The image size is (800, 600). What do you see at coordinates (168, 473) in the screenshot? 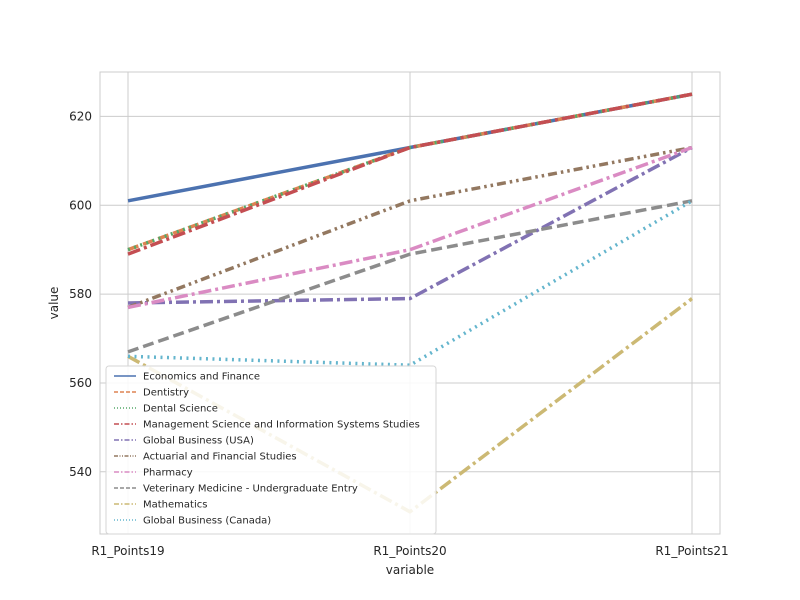
I see `legend-label: Pharmacy` at bounding box center [168, 473].